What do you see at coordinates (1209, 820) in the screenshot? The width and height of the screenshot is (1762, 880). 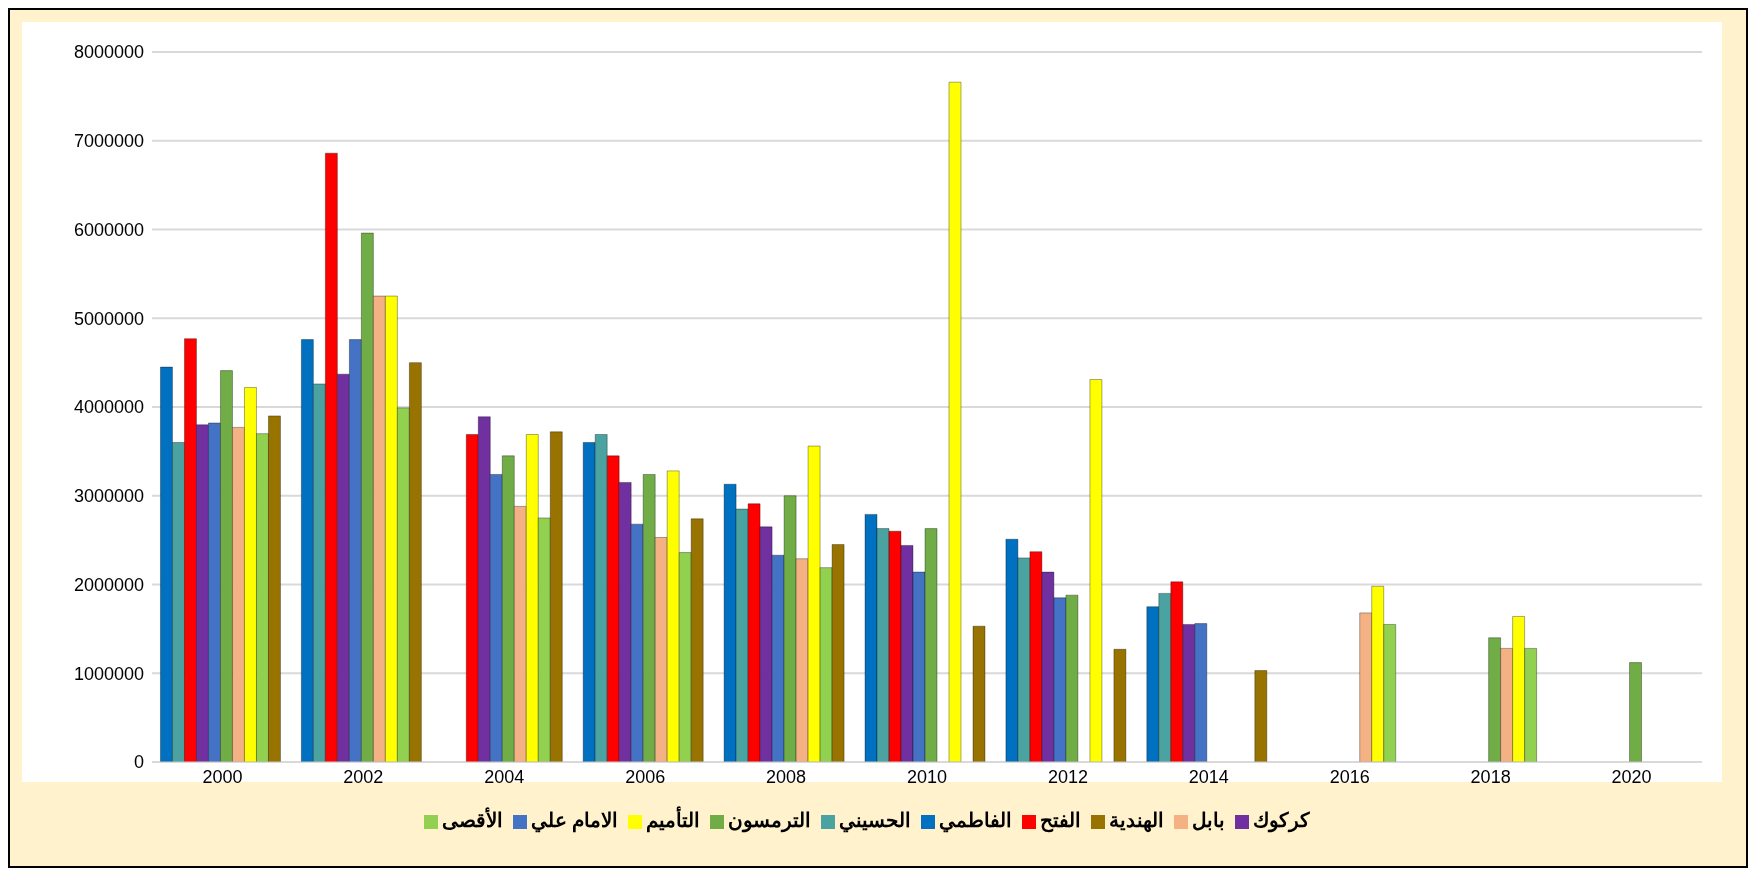 I see `legend-label: بابل` at bounding box center [1209, 820].